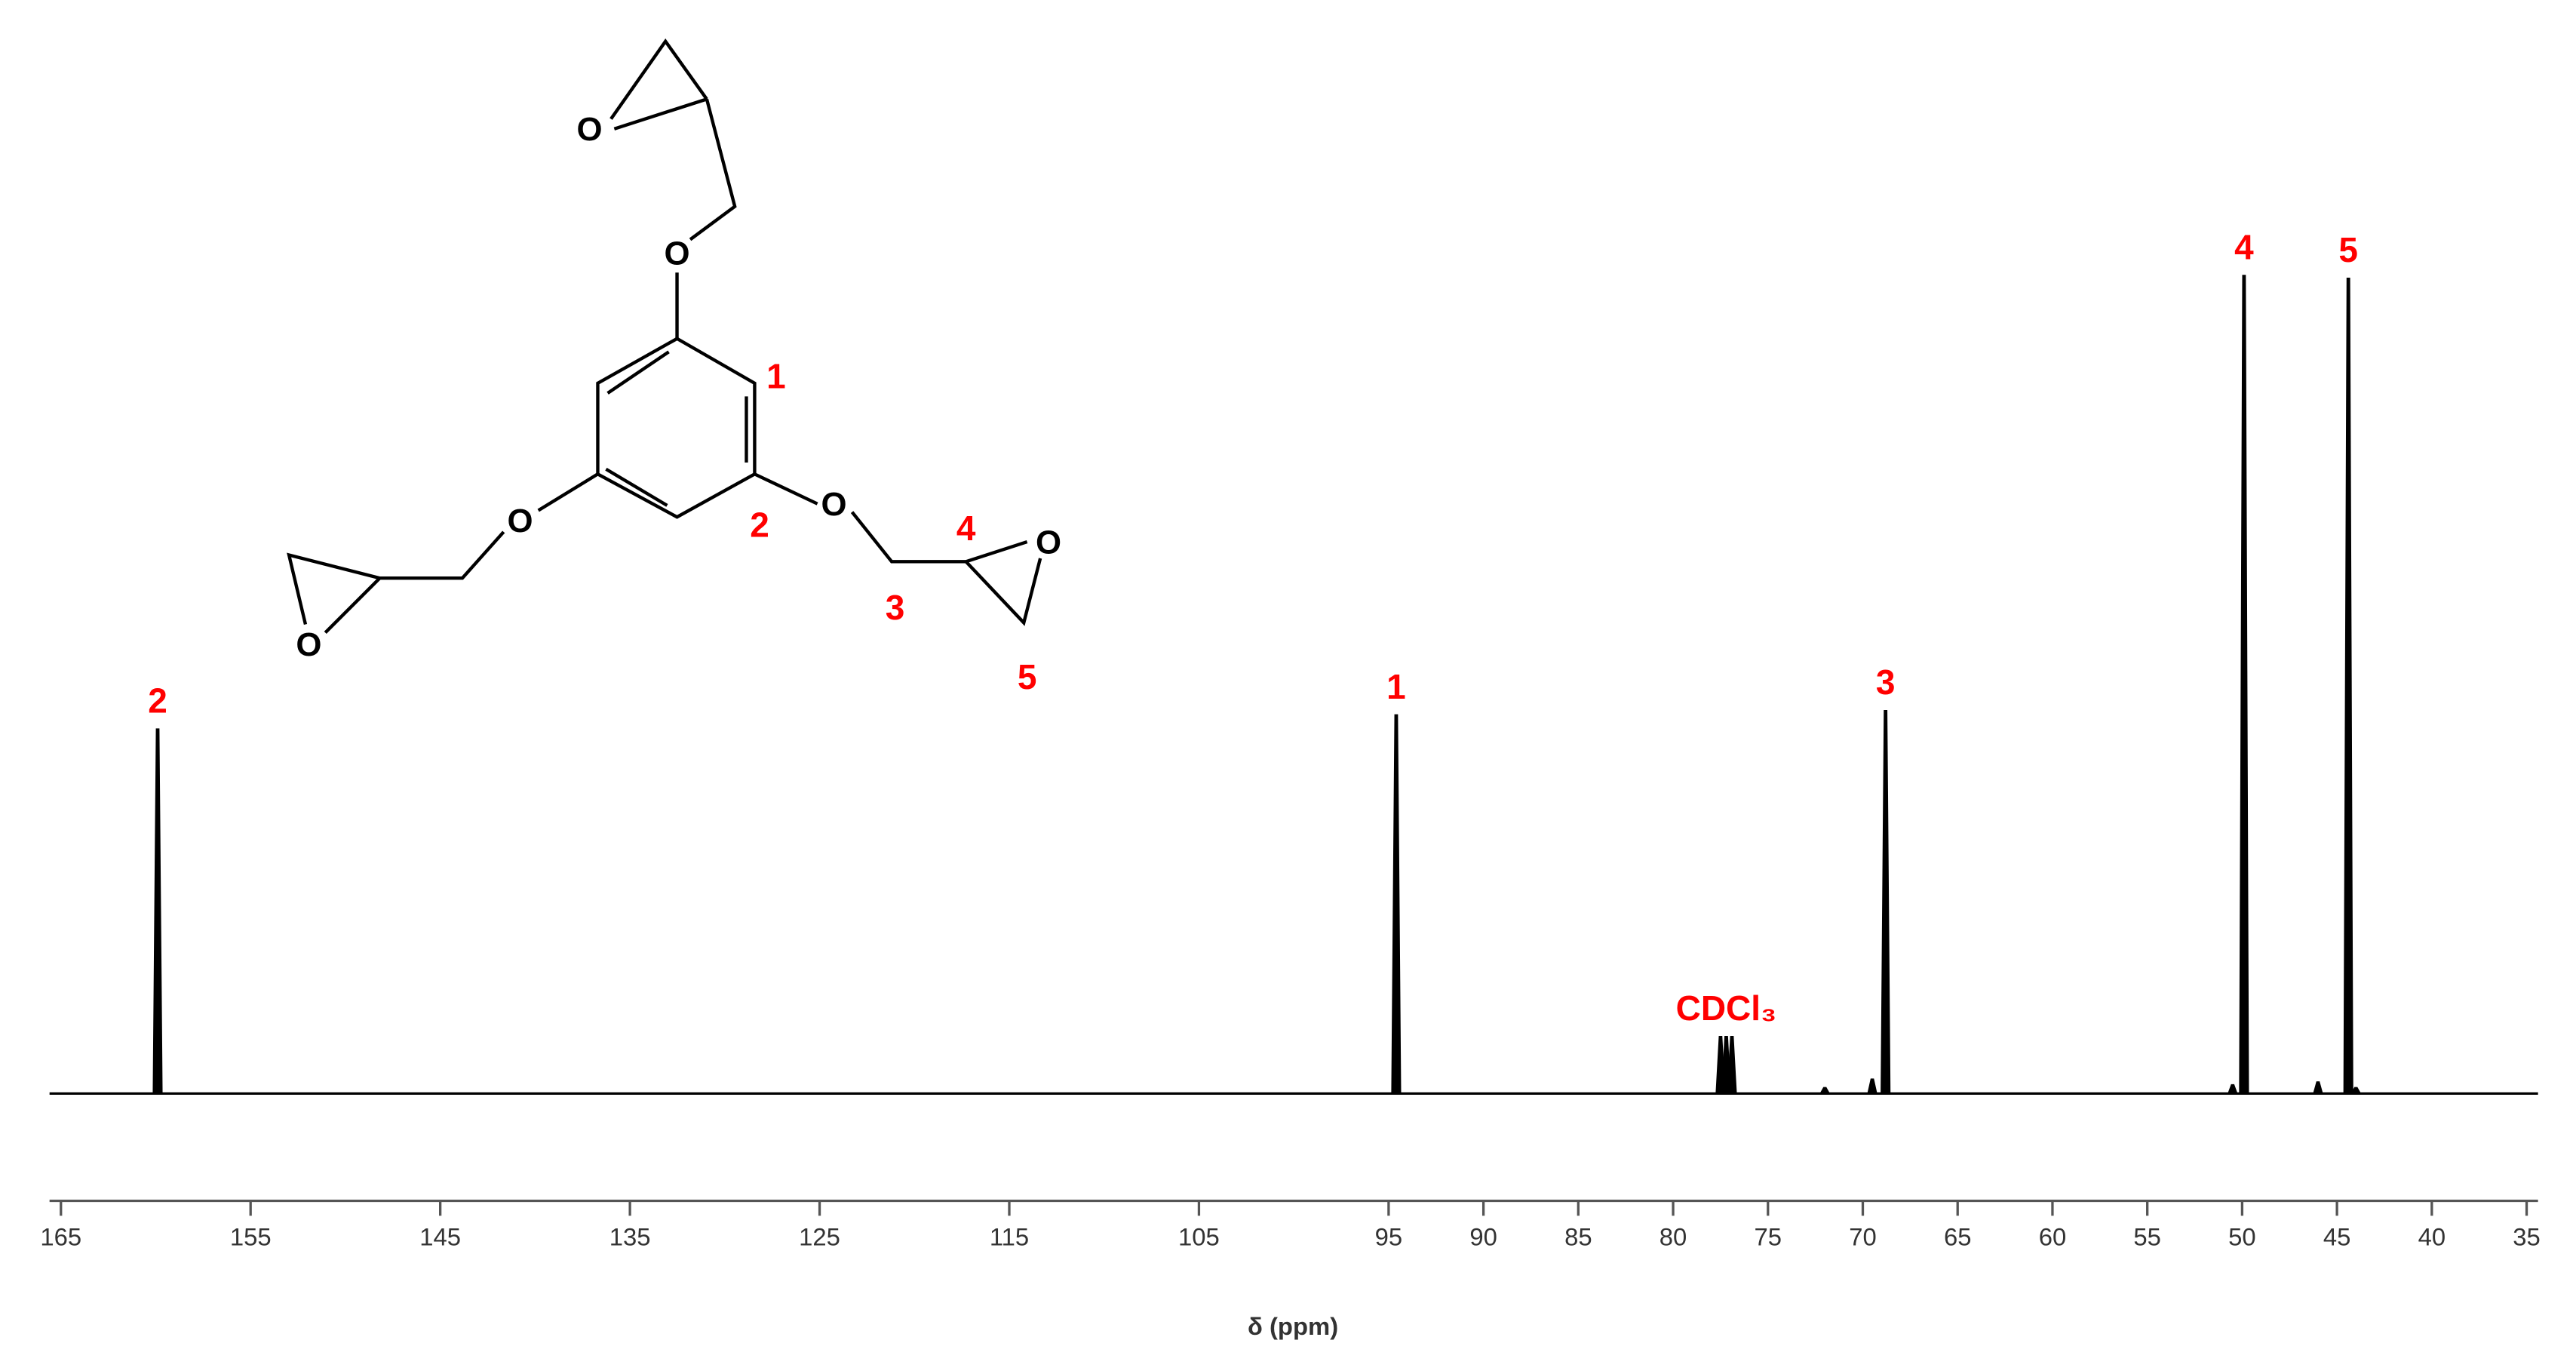 Image resolution: width=2576 pixels, height=1371 pixels. I want to click on x-tick-label: 155, so click(251, 1237).